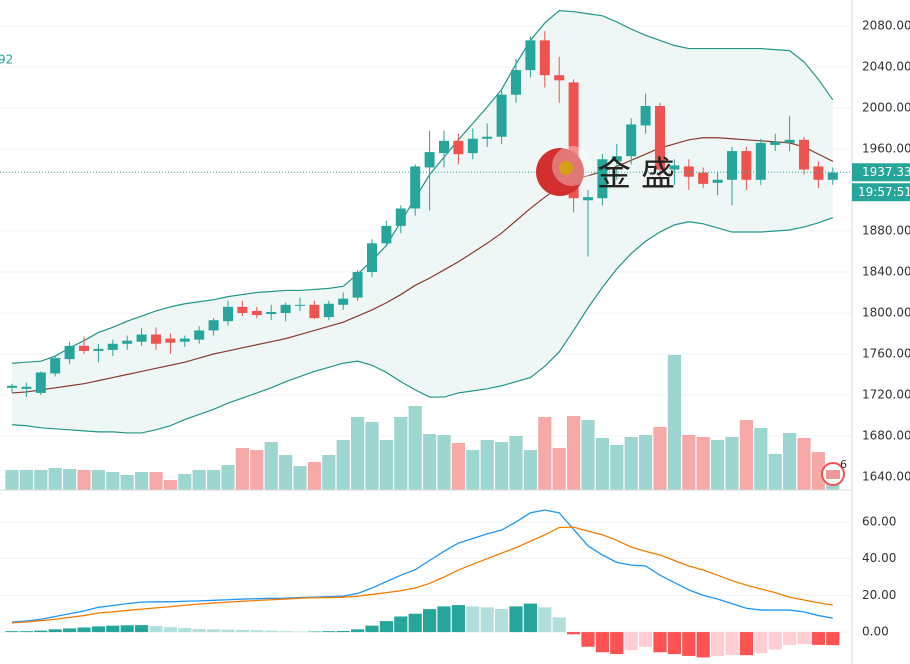 Image resolution: width=910 pixels, height=664 pixels. What do you see at coordinates (886, 353) in the screenshot?
I see `y-tick-label: 1760.00` at bounding box center [886, 353].